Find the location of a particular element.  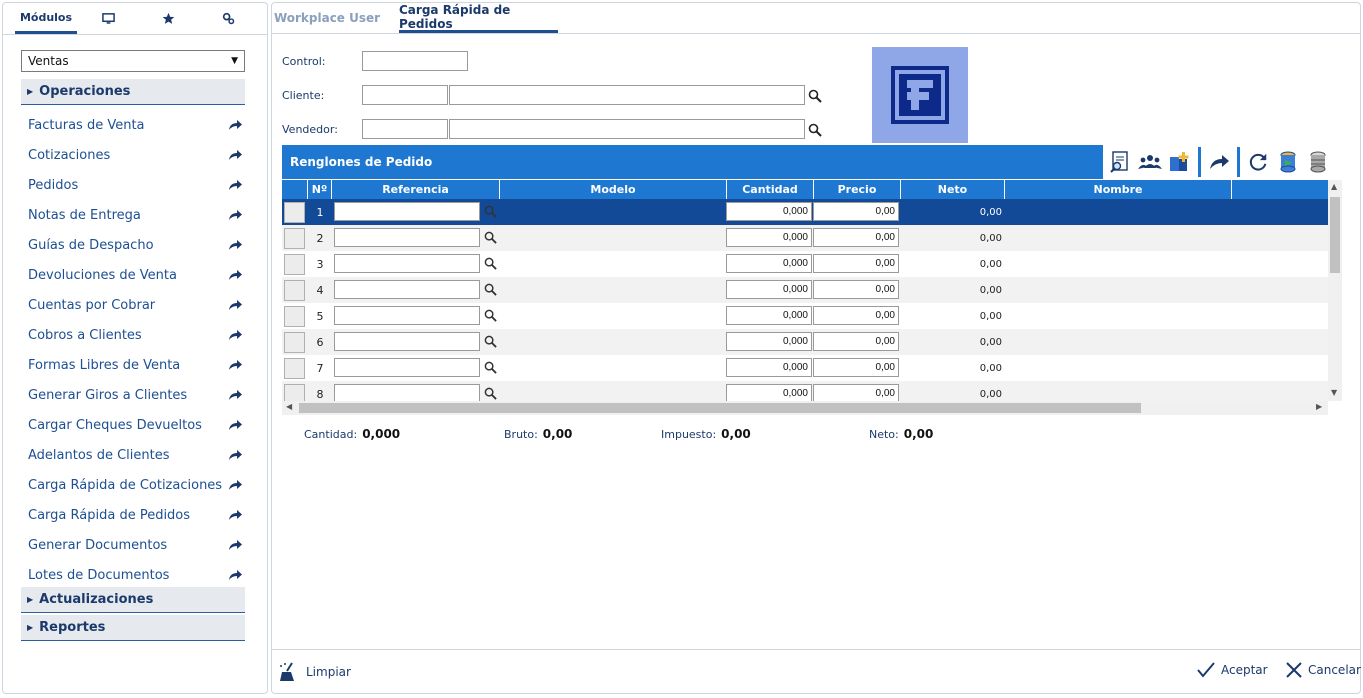

cliente-search-icon is located at coordinates (815, 96).